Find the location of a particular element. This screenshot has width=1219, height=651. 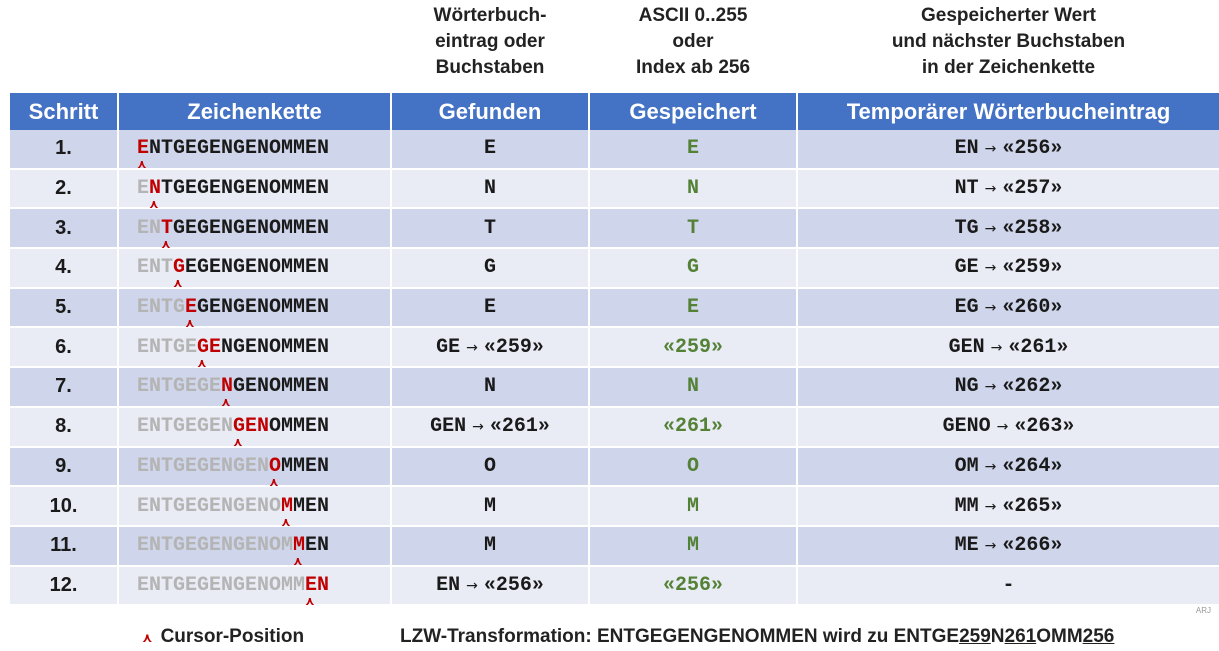

table-row: 11. ENTGEGENGENOMM ⋏ EN M M ME → «266» is located at coordinates (614, 546).